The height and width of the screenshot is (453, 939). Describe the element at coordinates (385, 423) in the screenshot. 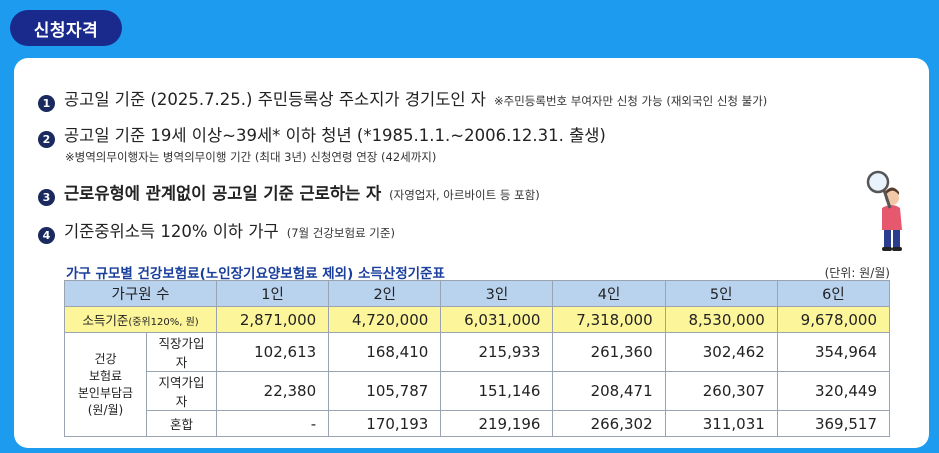

I see `table-cell: 170,193` at that location.